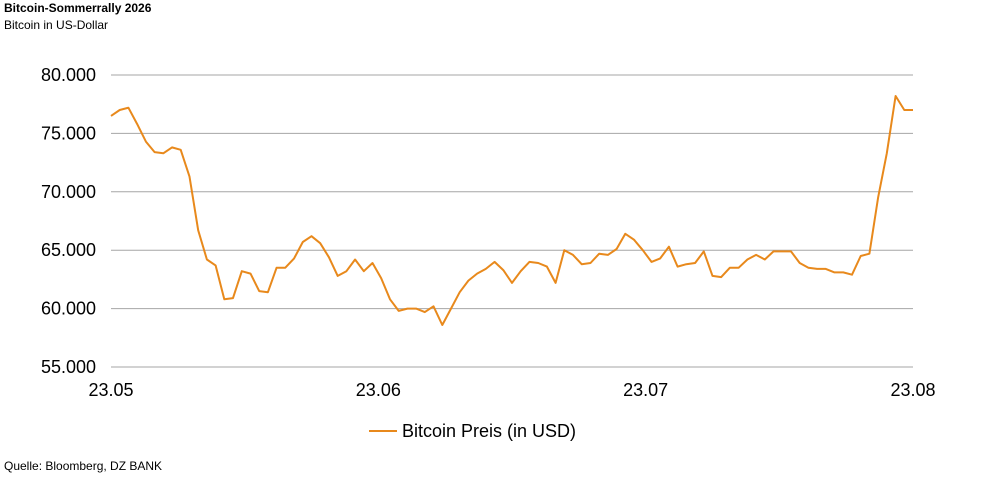 This screenshot has width=991, height=477. What do you see at coordinates (645, 390) in the screenshot?
I see `x-tick-label: 23.07` at bounding box center [645, 390].